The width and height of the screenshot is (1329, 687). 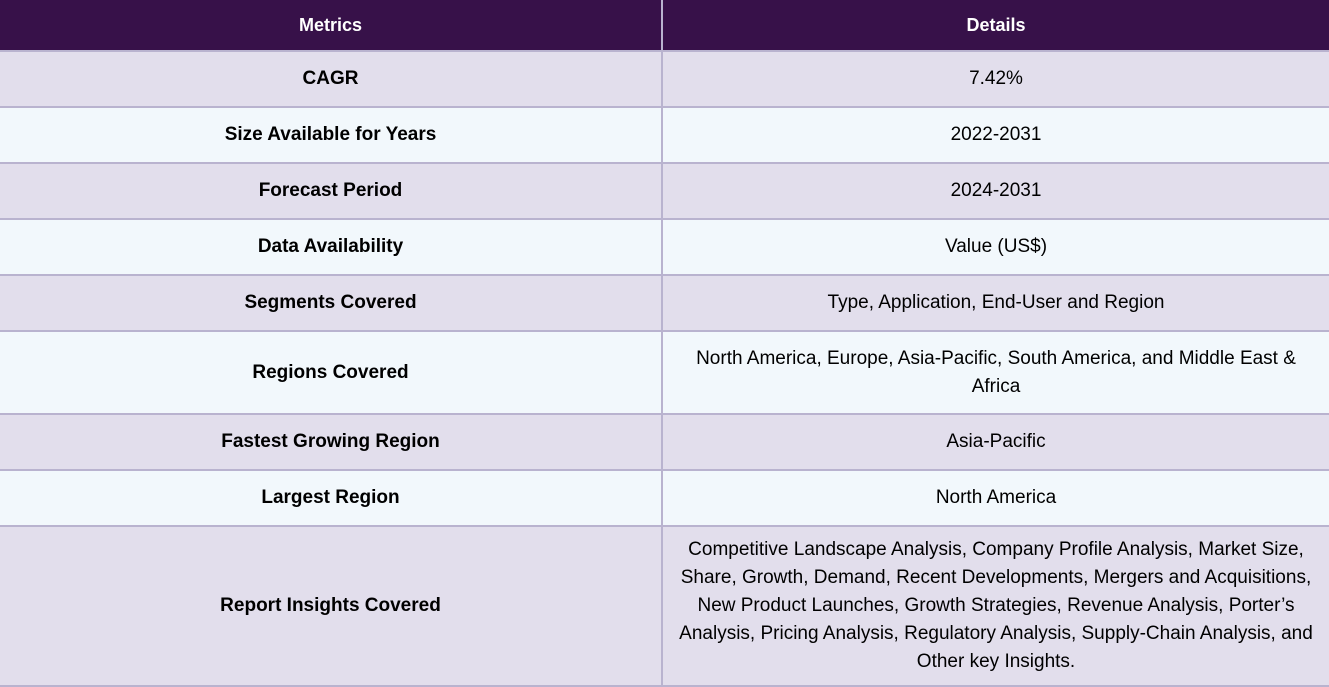 I want to click on table-row: Forecast Period 2024-2031, so click(x=664, y=191).